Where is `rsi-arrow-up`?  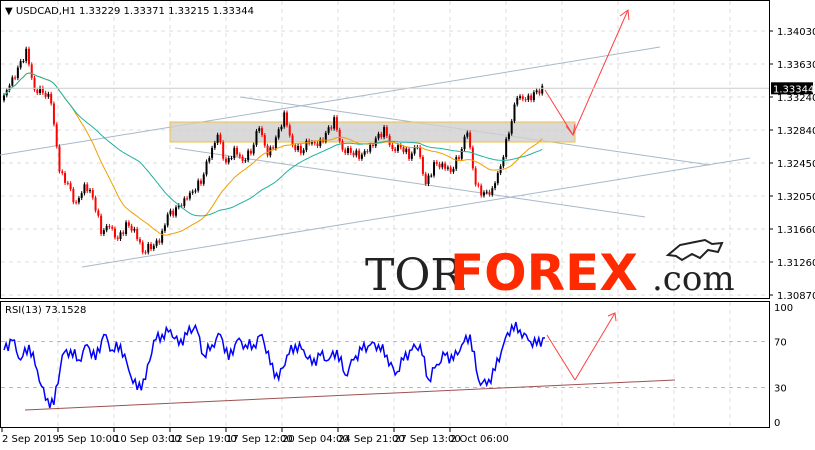 rsi-arrow-up is located at coordinates (595, 346).